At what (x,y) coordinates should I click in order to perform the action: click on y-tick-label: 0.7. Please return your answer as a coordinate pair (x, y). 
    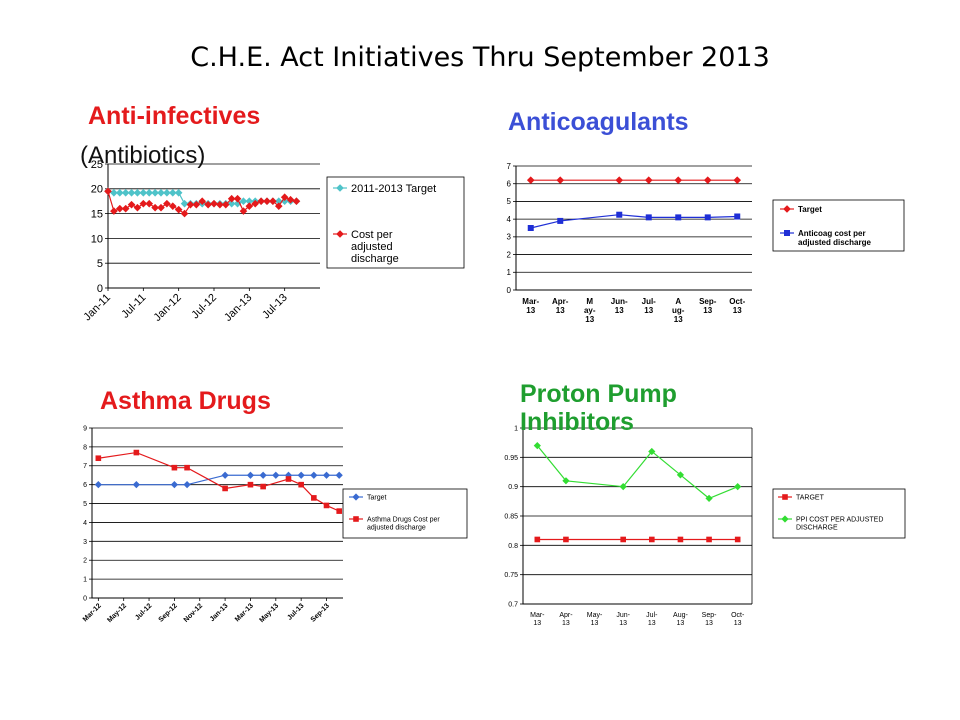
    Looking at the image, I should click on (513, 604).